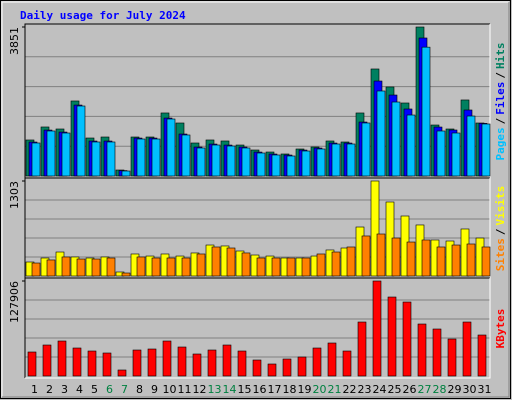 This screenshot has height=400, width=512. I want to click on x-tick-label: 3, so click(64, 389).